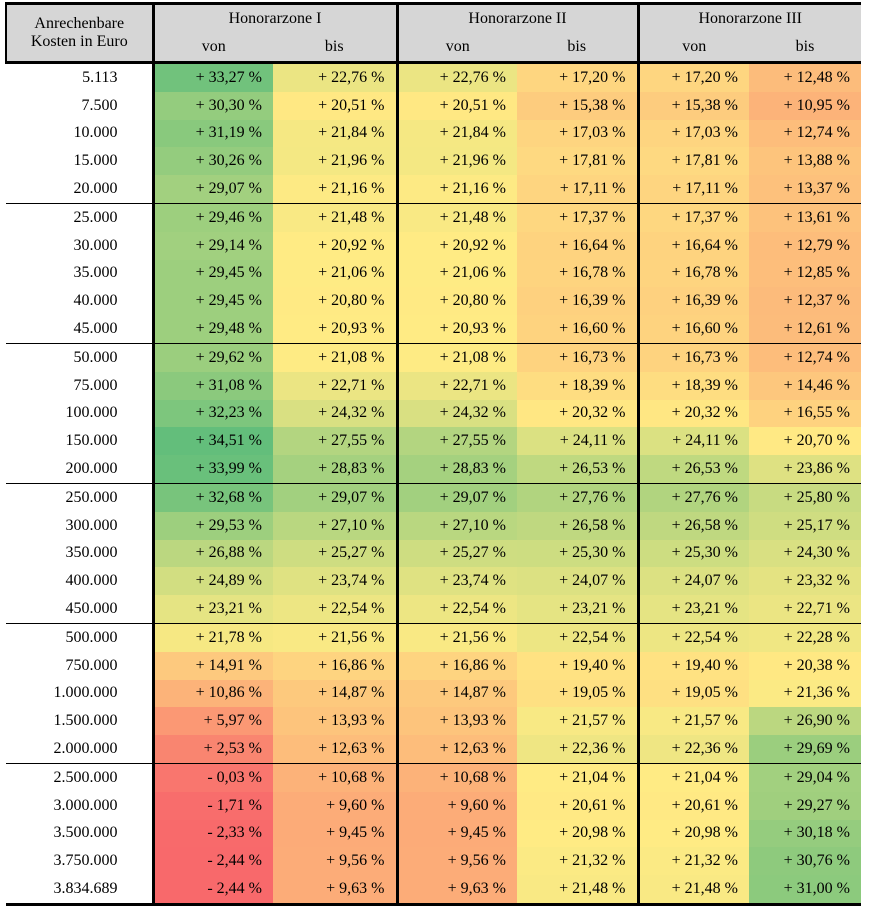 The width and height of the screenshot is (886, 906). Describe the element at coordinates (578, 777) in the screenshot. I see `value-cell: + 21,04 %` at that location.